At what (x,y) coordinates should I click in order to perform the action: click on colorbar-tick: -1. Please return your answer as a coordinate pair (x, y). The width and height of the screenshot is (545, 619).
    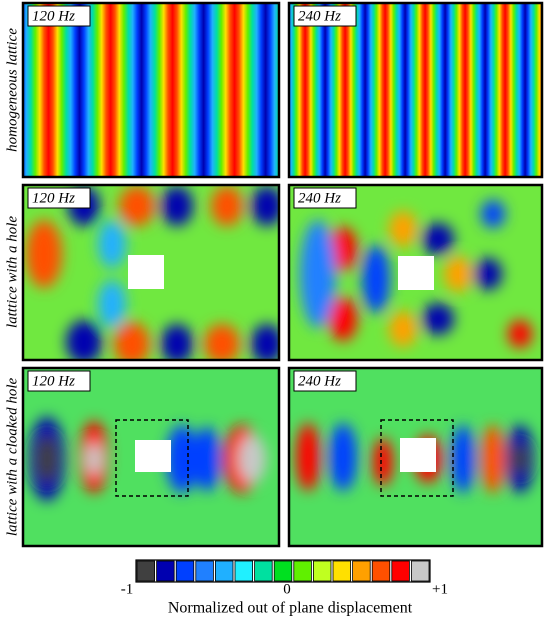
    Looking at the image, I should click on (127, 589).